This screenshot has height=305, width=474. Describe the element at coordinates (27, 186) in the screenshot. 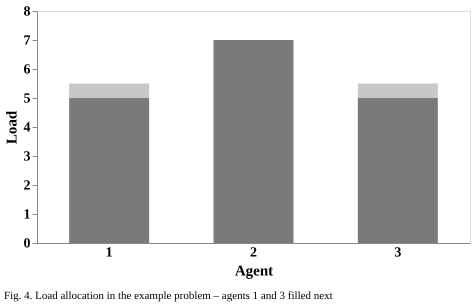

I see `y-tick-label: 2` at that location.